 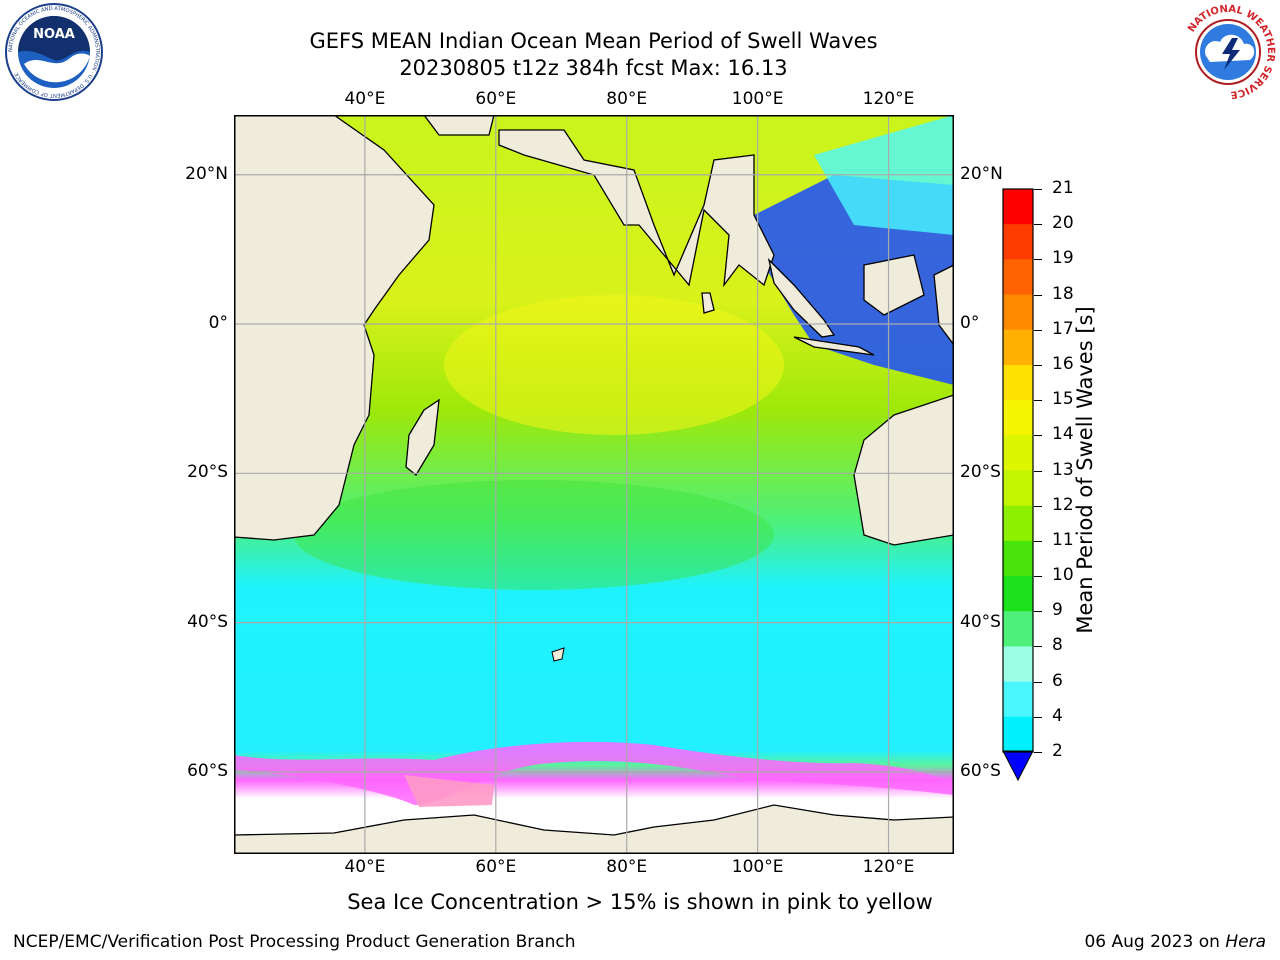 I want to click on colorbar-label: Mean Period of Swell Waves [s], so click(x=1085, y=470).